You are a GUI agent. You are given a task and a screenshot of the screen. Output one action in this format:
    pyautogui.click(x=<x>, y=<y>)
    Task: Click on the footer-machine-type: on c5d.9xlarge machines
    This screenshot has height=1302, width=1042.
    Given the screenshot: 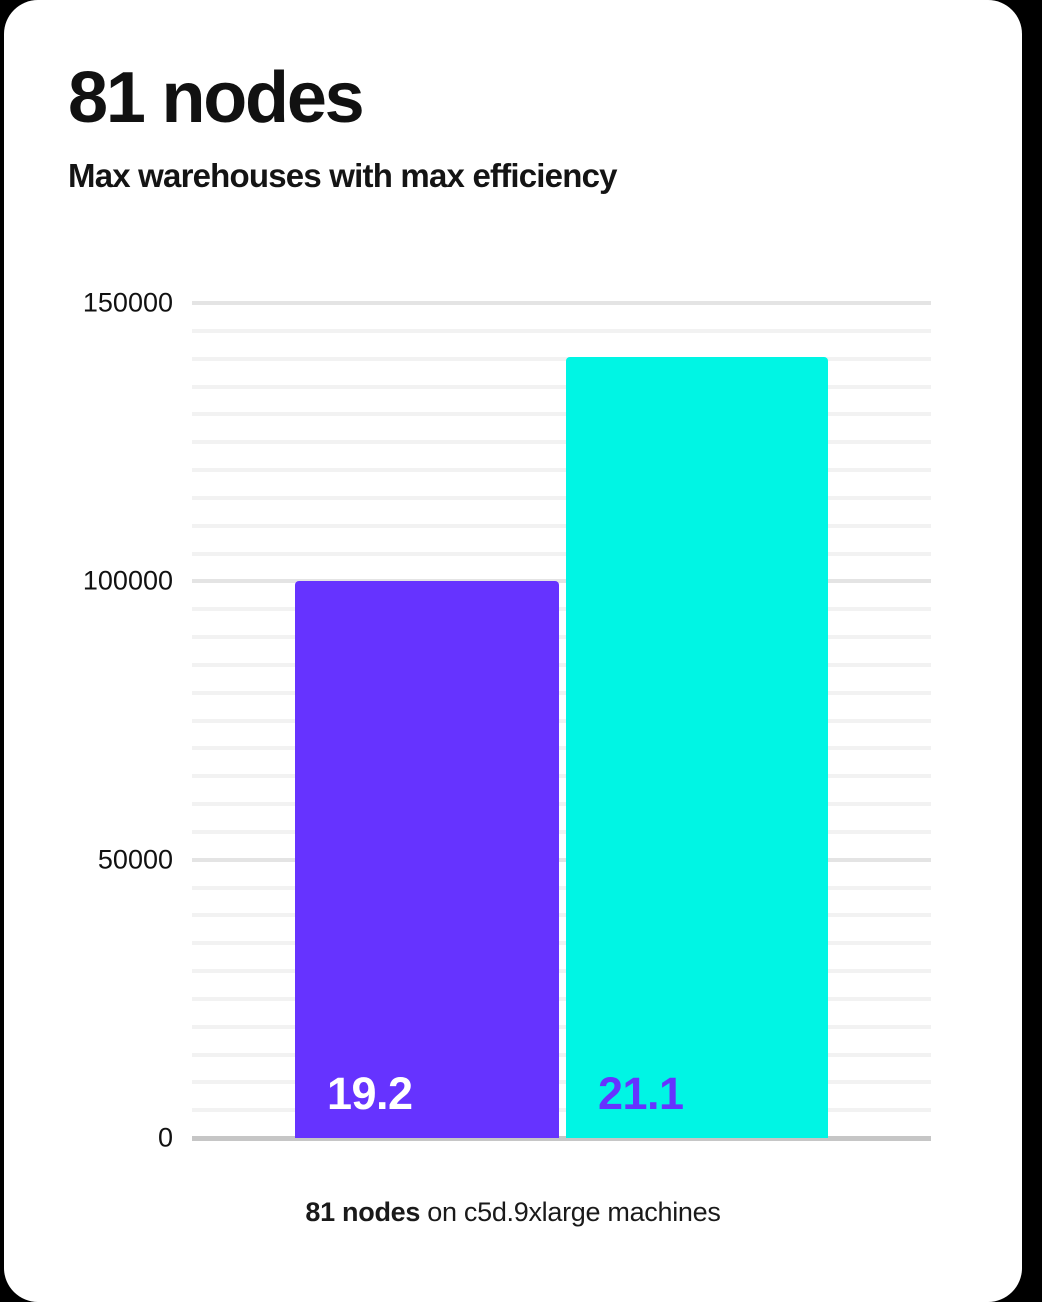 What is the action you would take?
    pyautogui.click(x=570, y=1212)
    